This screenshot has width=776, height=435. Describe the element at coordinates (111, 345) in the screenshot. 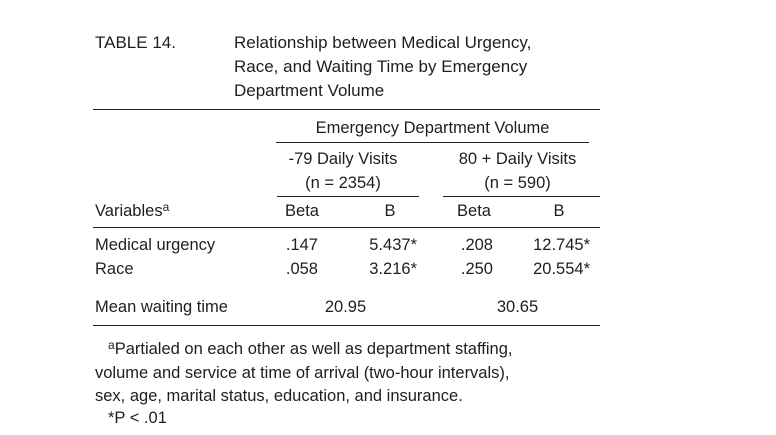

I see `footnote-a-mark: a` at that location.